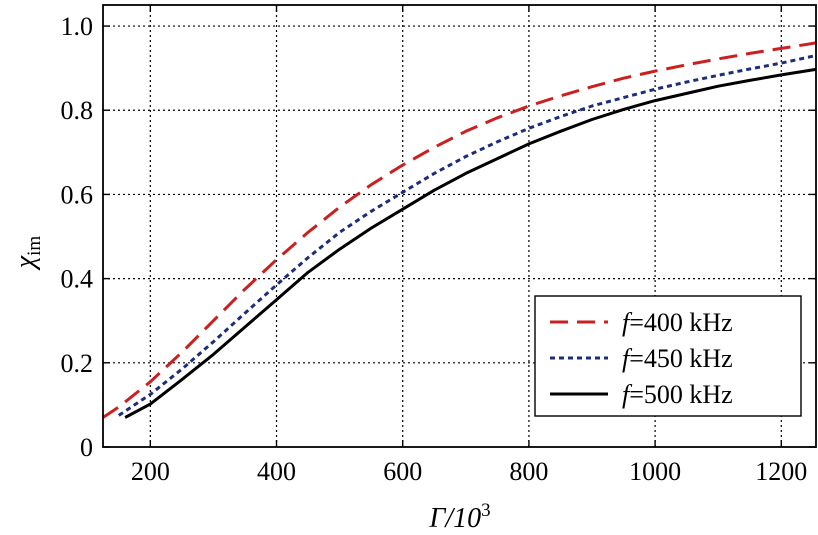 This screenshot has height=535, width=818. I want to click on x-axis-title: Γ/103, so click(459, 517).